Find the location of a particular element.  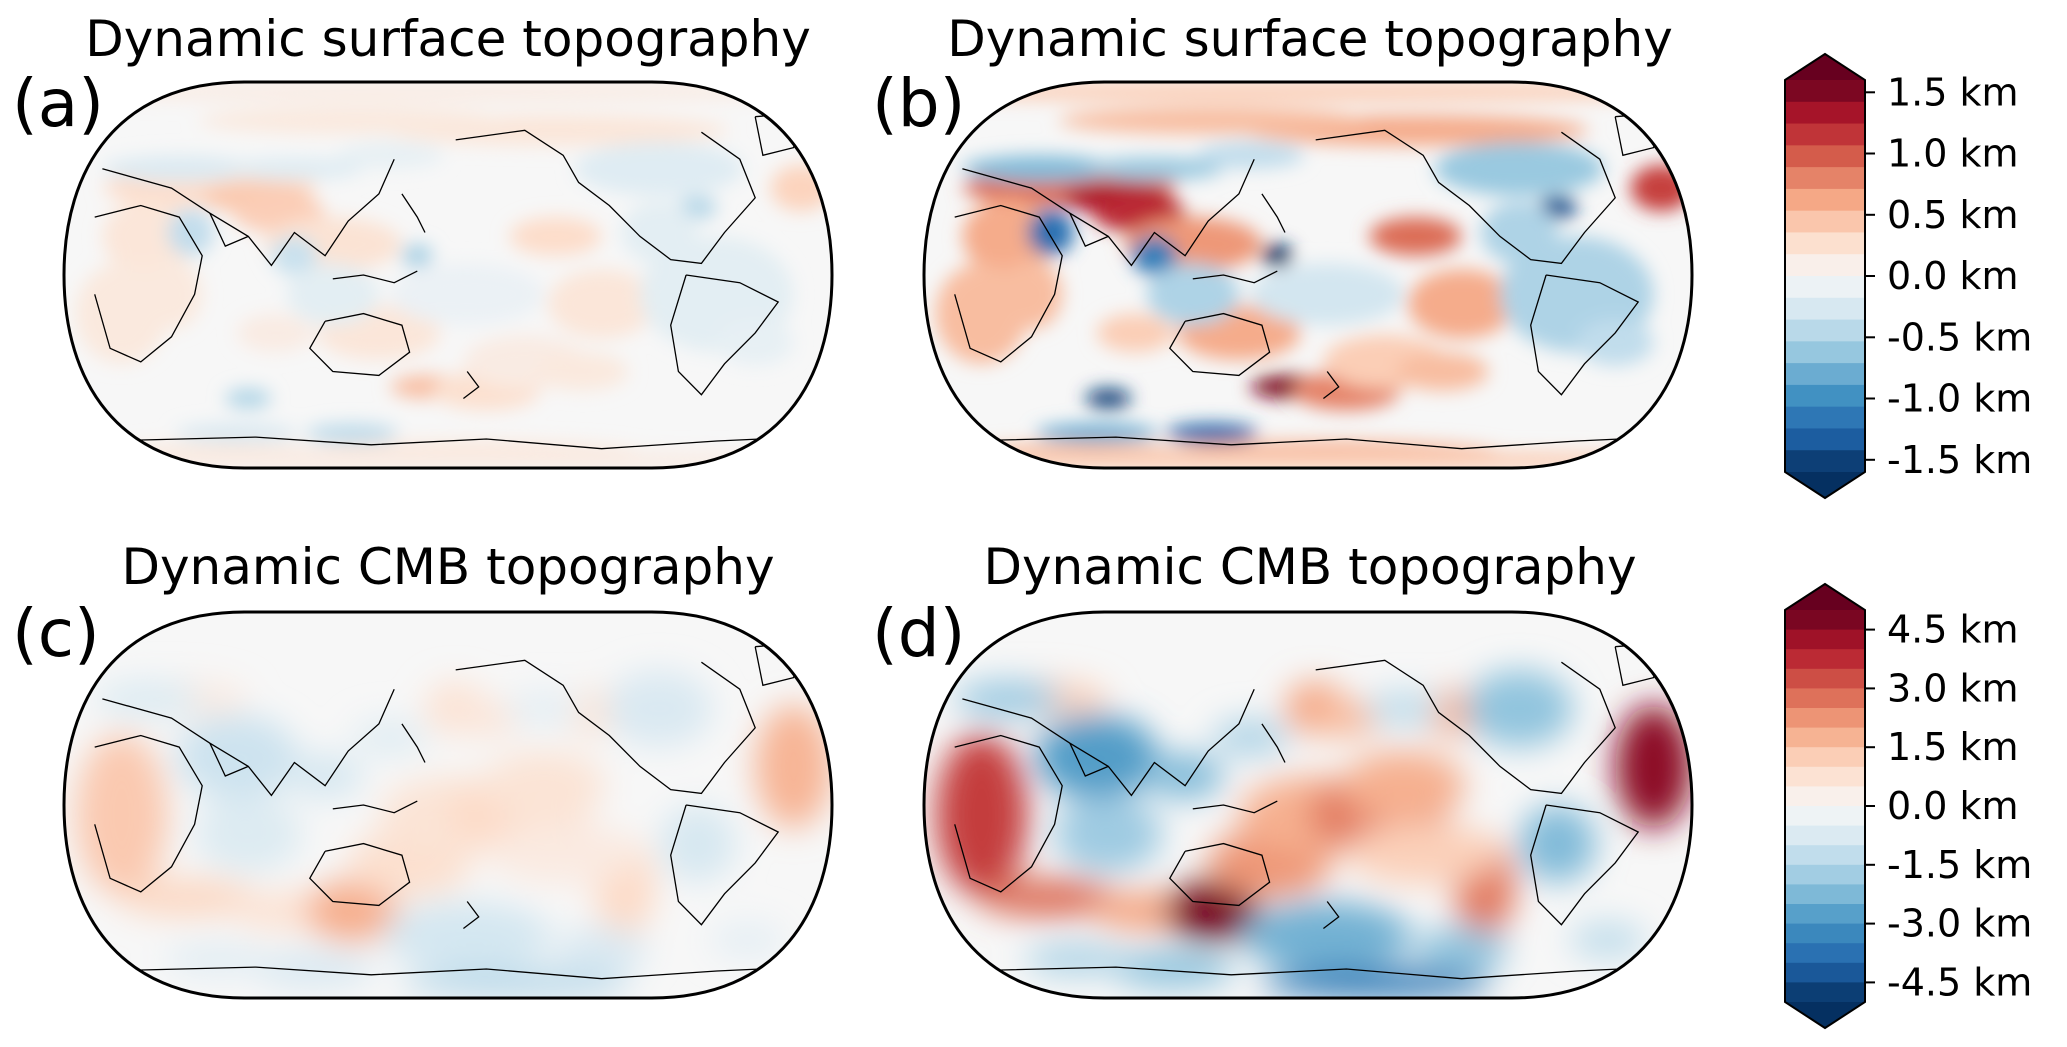

panel-b-title: Dynamic surface topography is located at coordinates (1310, 39).